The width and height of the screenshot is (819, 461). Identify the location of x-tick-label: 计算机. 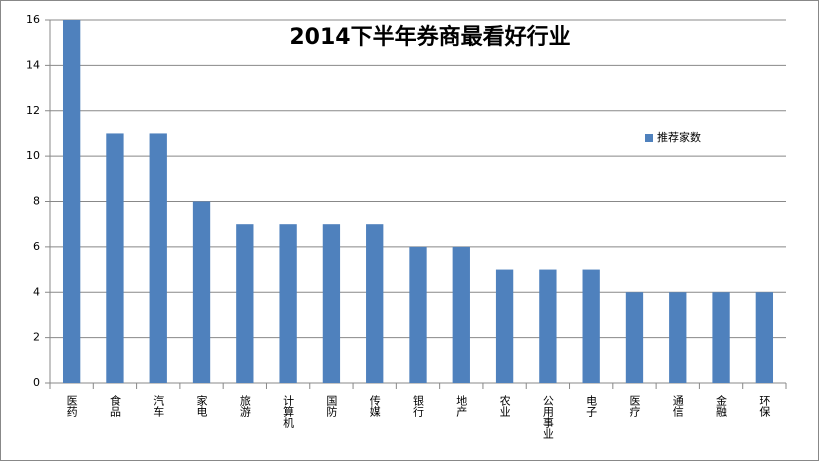
(288, 411).